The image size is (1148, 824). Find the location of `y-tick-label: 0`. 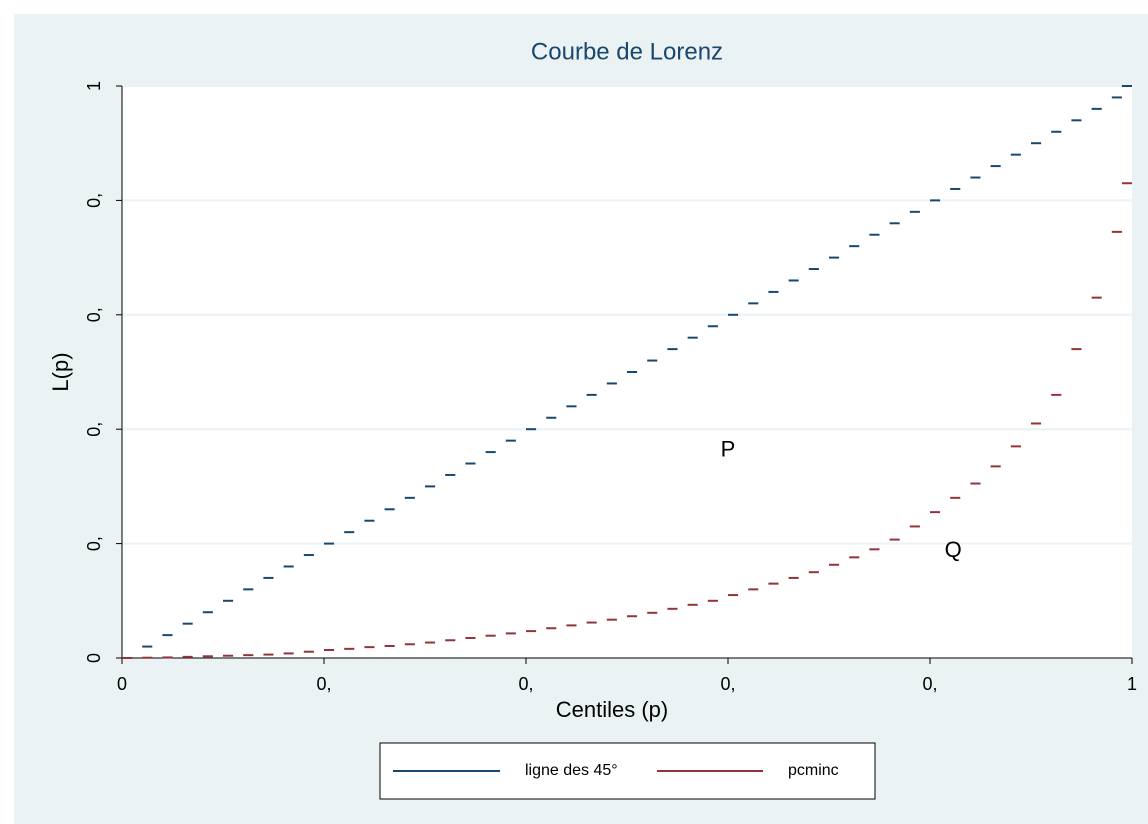

y-tick-label: 0 is located at coordinates (94, 658).